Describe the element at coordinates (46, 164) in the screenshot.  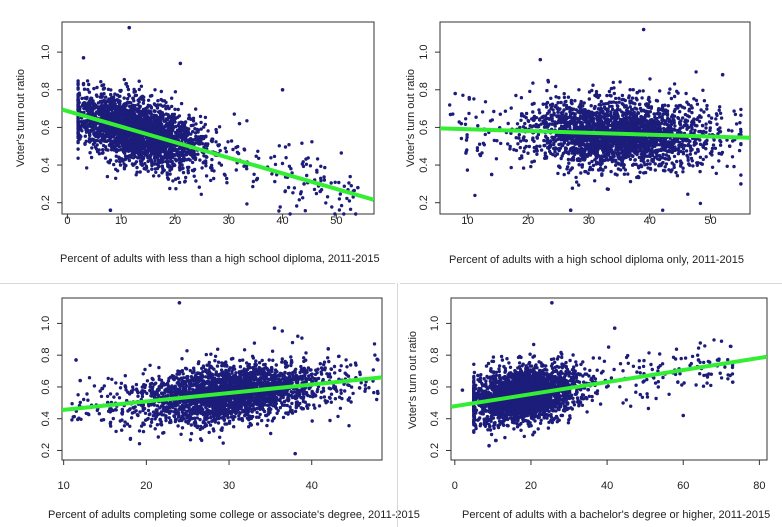
I see `y-tick-label: 0.4` at that location.